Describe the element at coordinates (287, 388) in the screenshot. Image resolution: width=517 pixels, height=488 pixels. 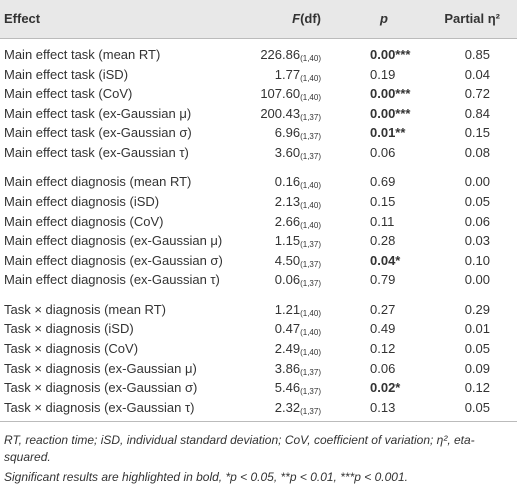
I see `f-value: 5.46` at that location.